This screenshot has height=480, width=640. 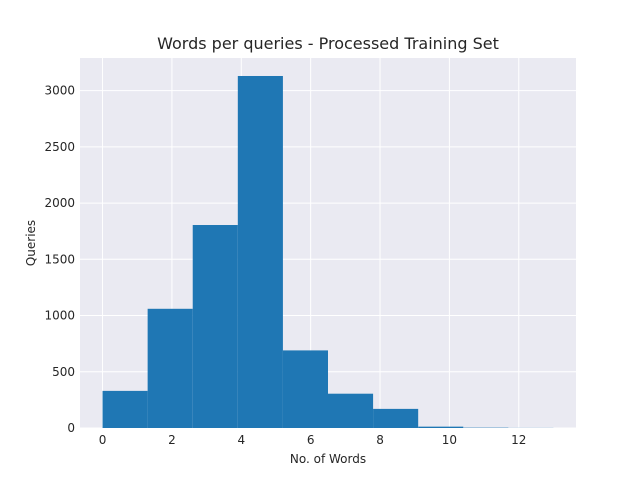 I want to click on x-tick-label: 4, so click(x=241, y=440).